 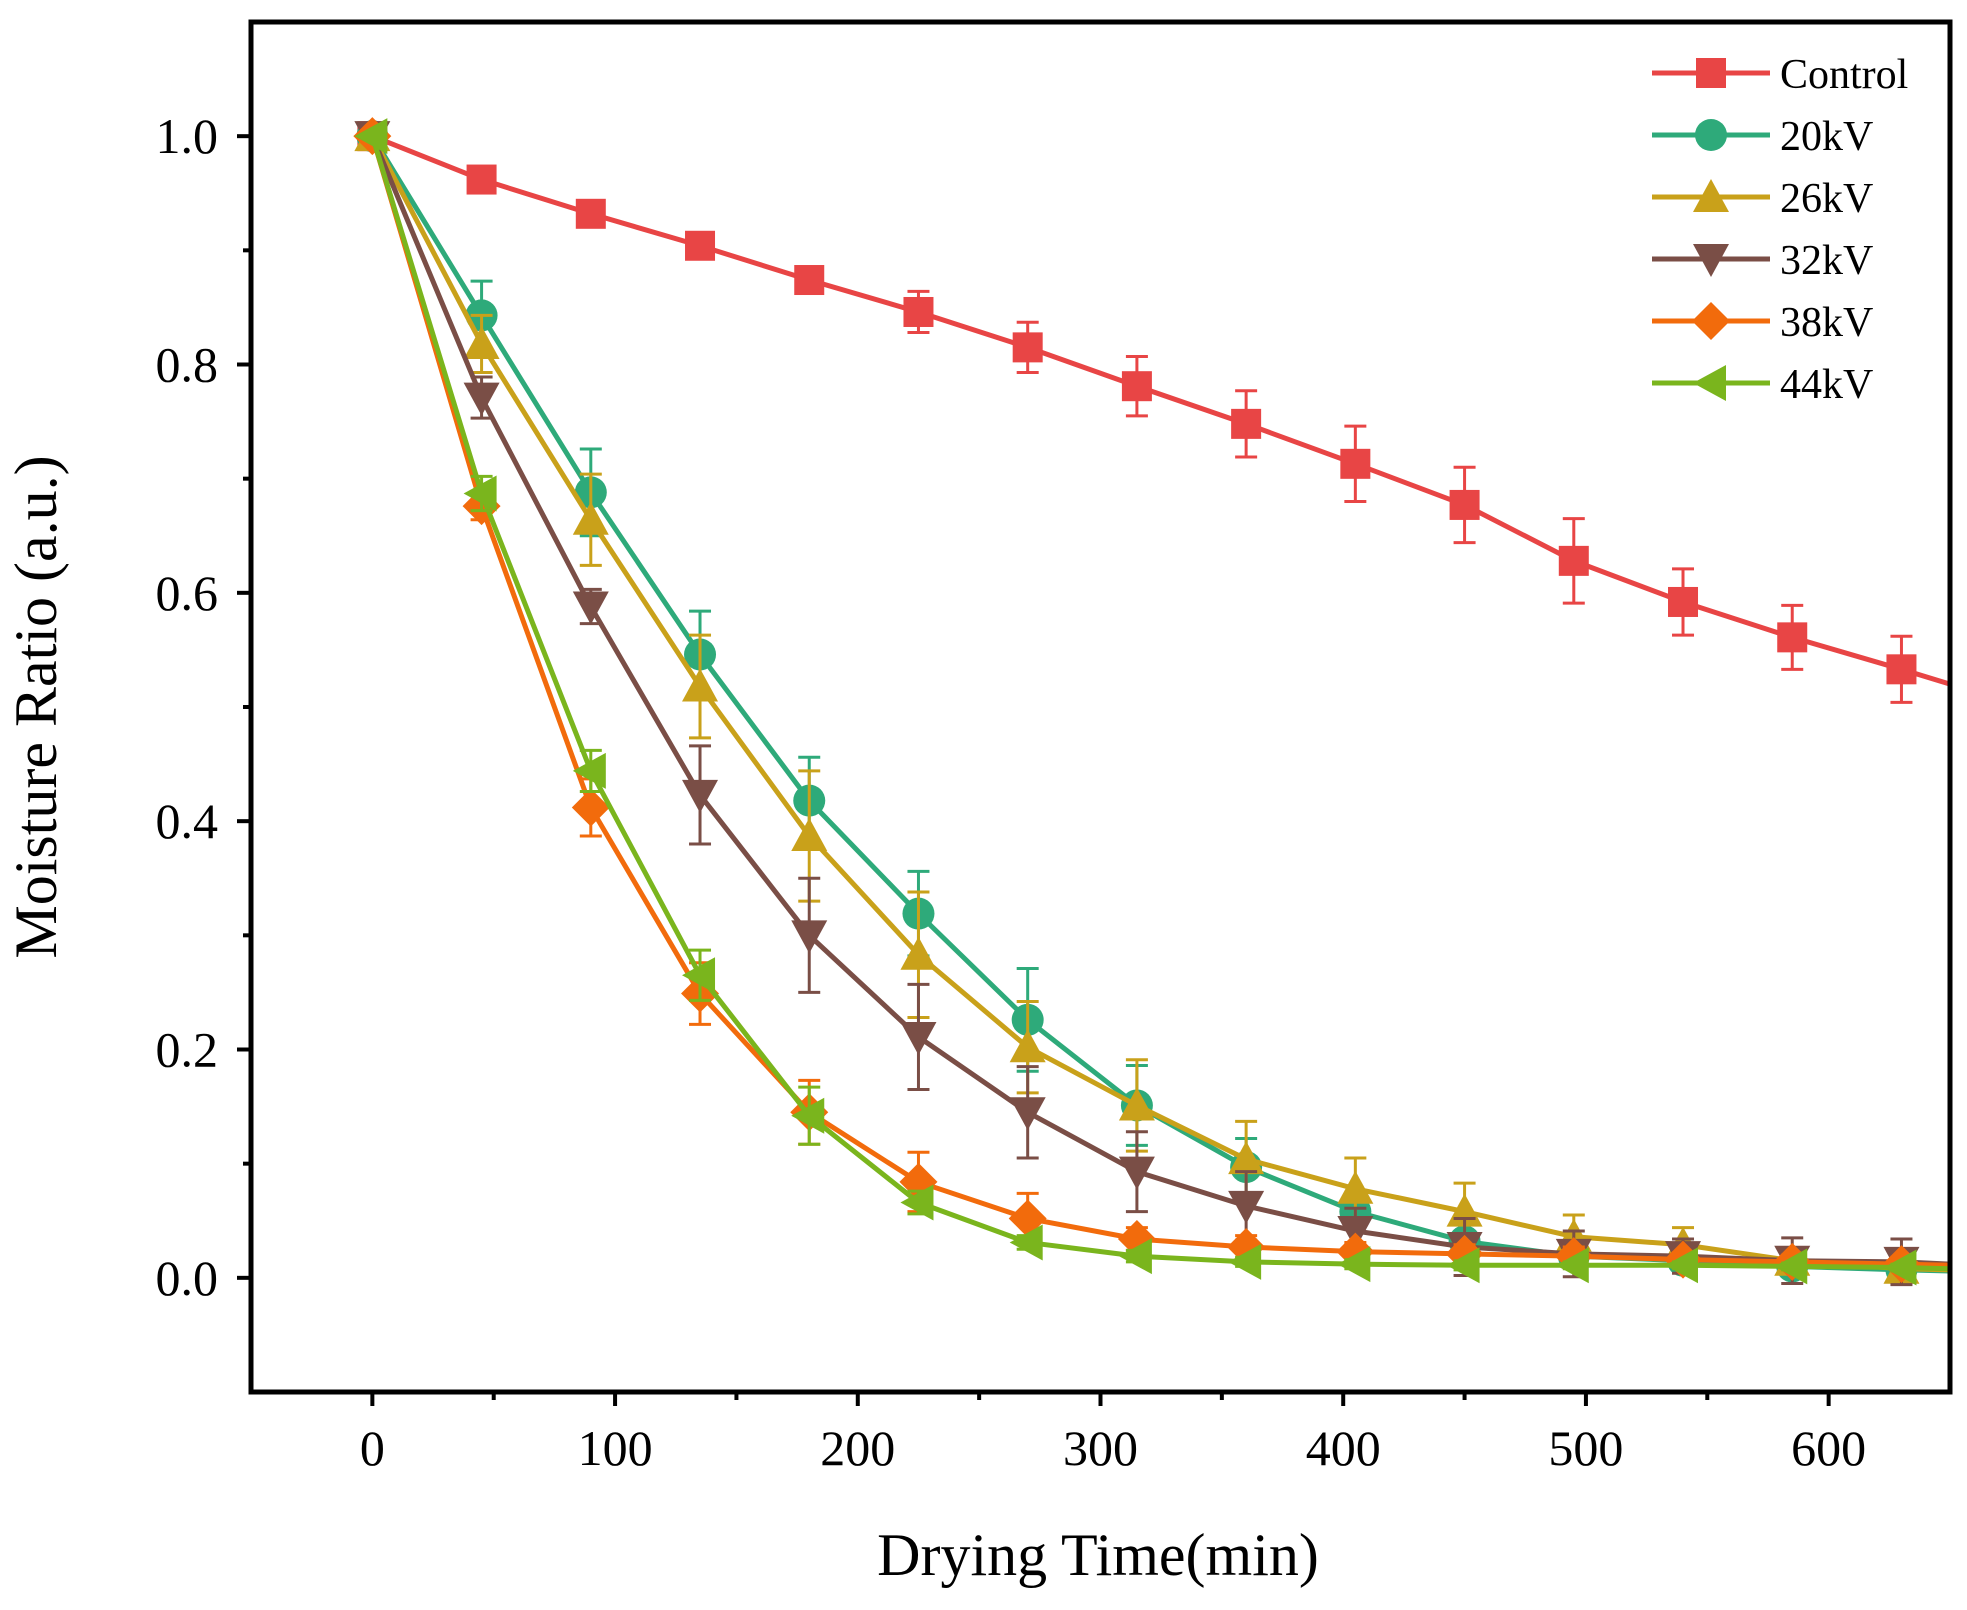 What do you see at coordinates (1343, 1448) in the screenshot?
I see `x-tick-label-400: 400` at bounding box center [1343, 1448].